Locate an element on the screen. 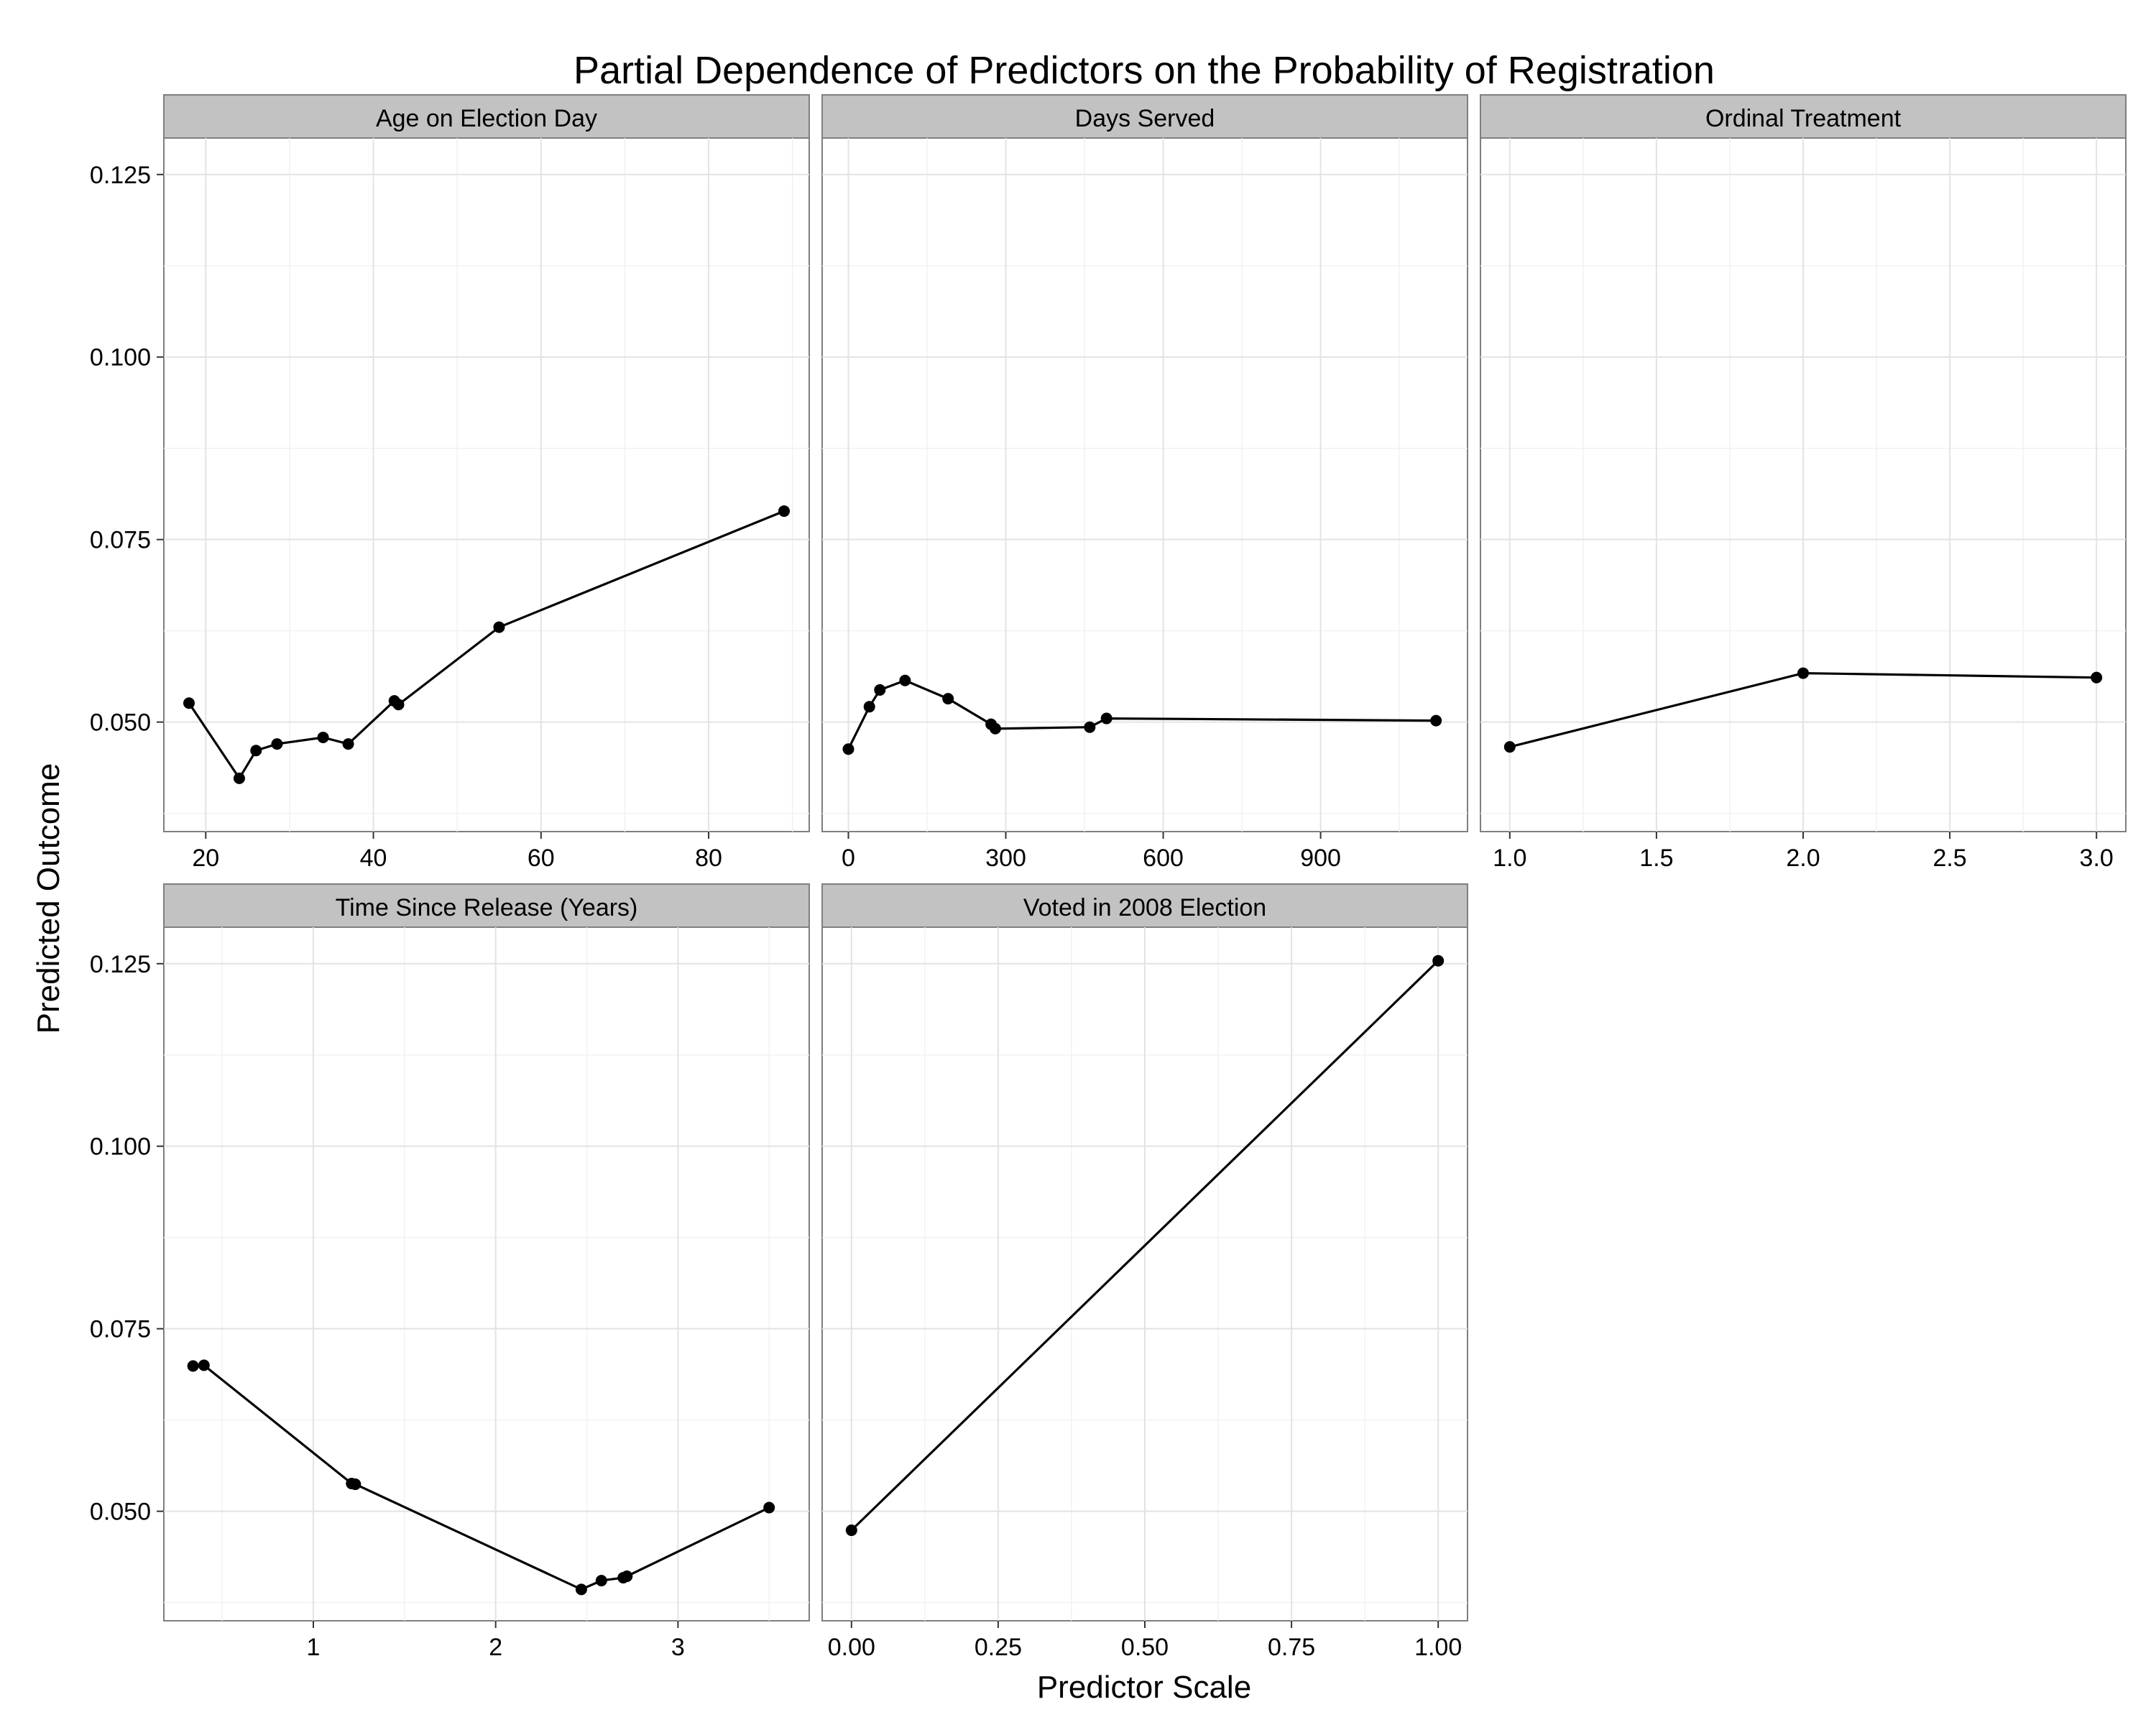 The width and height of the screenshot is (2156, 1725). x-tick-label: 2.5 is located at coordinates (1949, 858).